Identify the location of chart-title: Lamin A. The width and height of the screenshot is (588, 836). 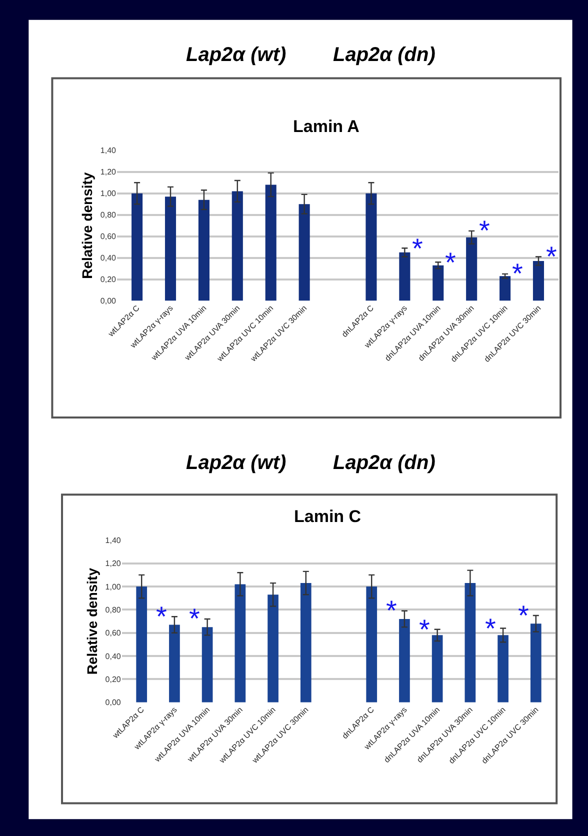
(326, 126).